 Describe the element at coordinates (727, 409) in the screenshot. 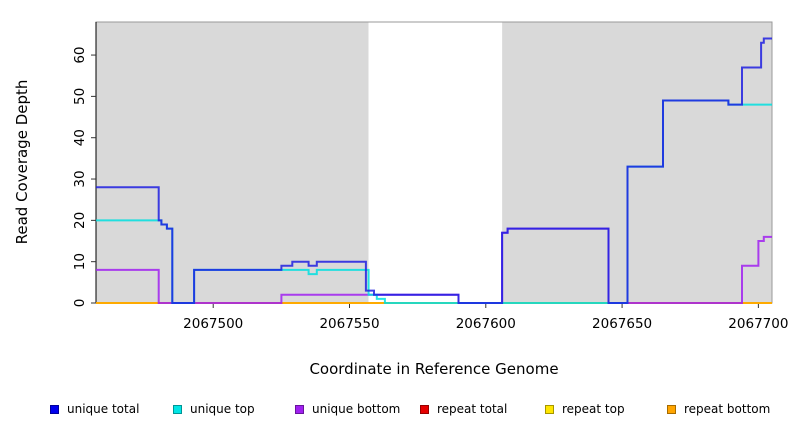

I see `legend-label: repeat bottom` at that location.